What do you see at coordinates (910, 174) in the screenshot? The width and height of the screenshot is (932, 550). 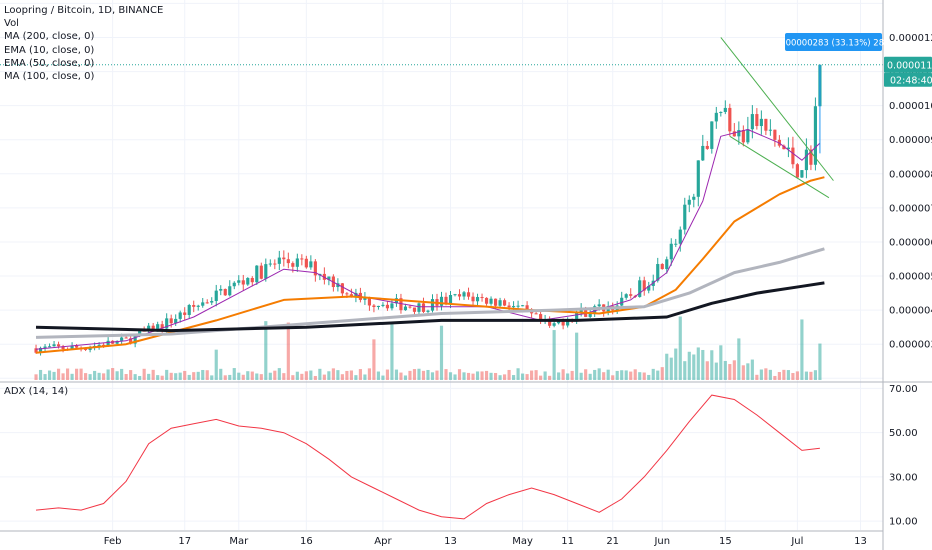 I see `price-tick-label: 0.00000800` at bounding box center [910, 174].